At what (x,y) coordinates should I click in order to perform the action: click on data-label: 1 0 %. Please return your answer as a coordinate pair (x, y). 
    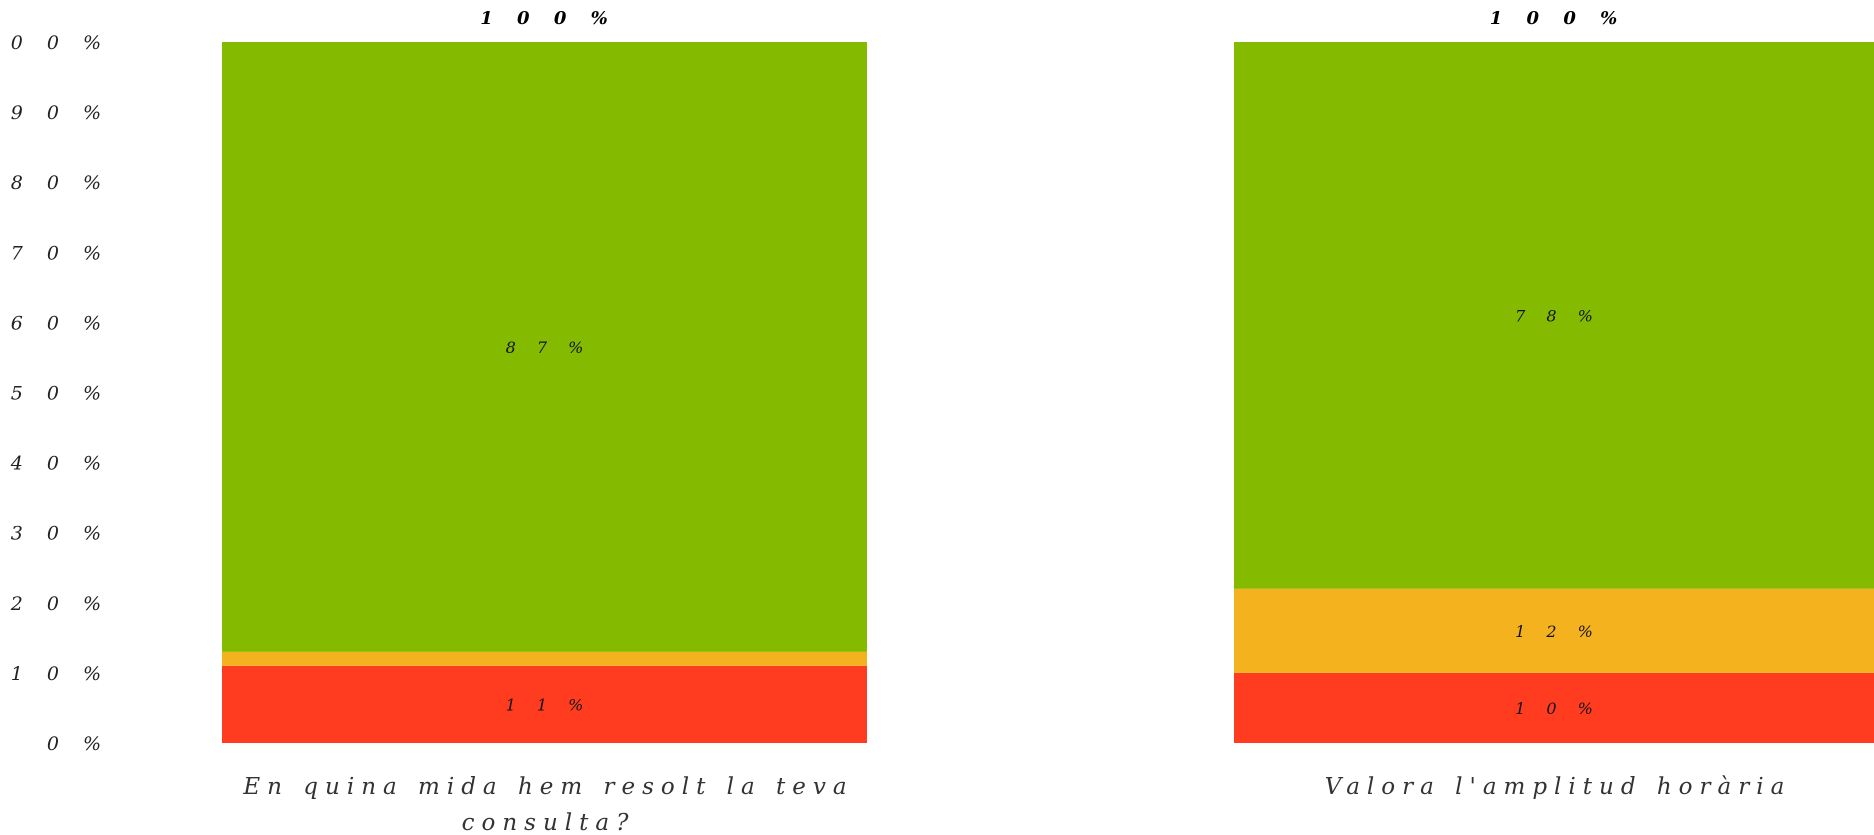
    Looking at the image, I should click on (1558, 708).